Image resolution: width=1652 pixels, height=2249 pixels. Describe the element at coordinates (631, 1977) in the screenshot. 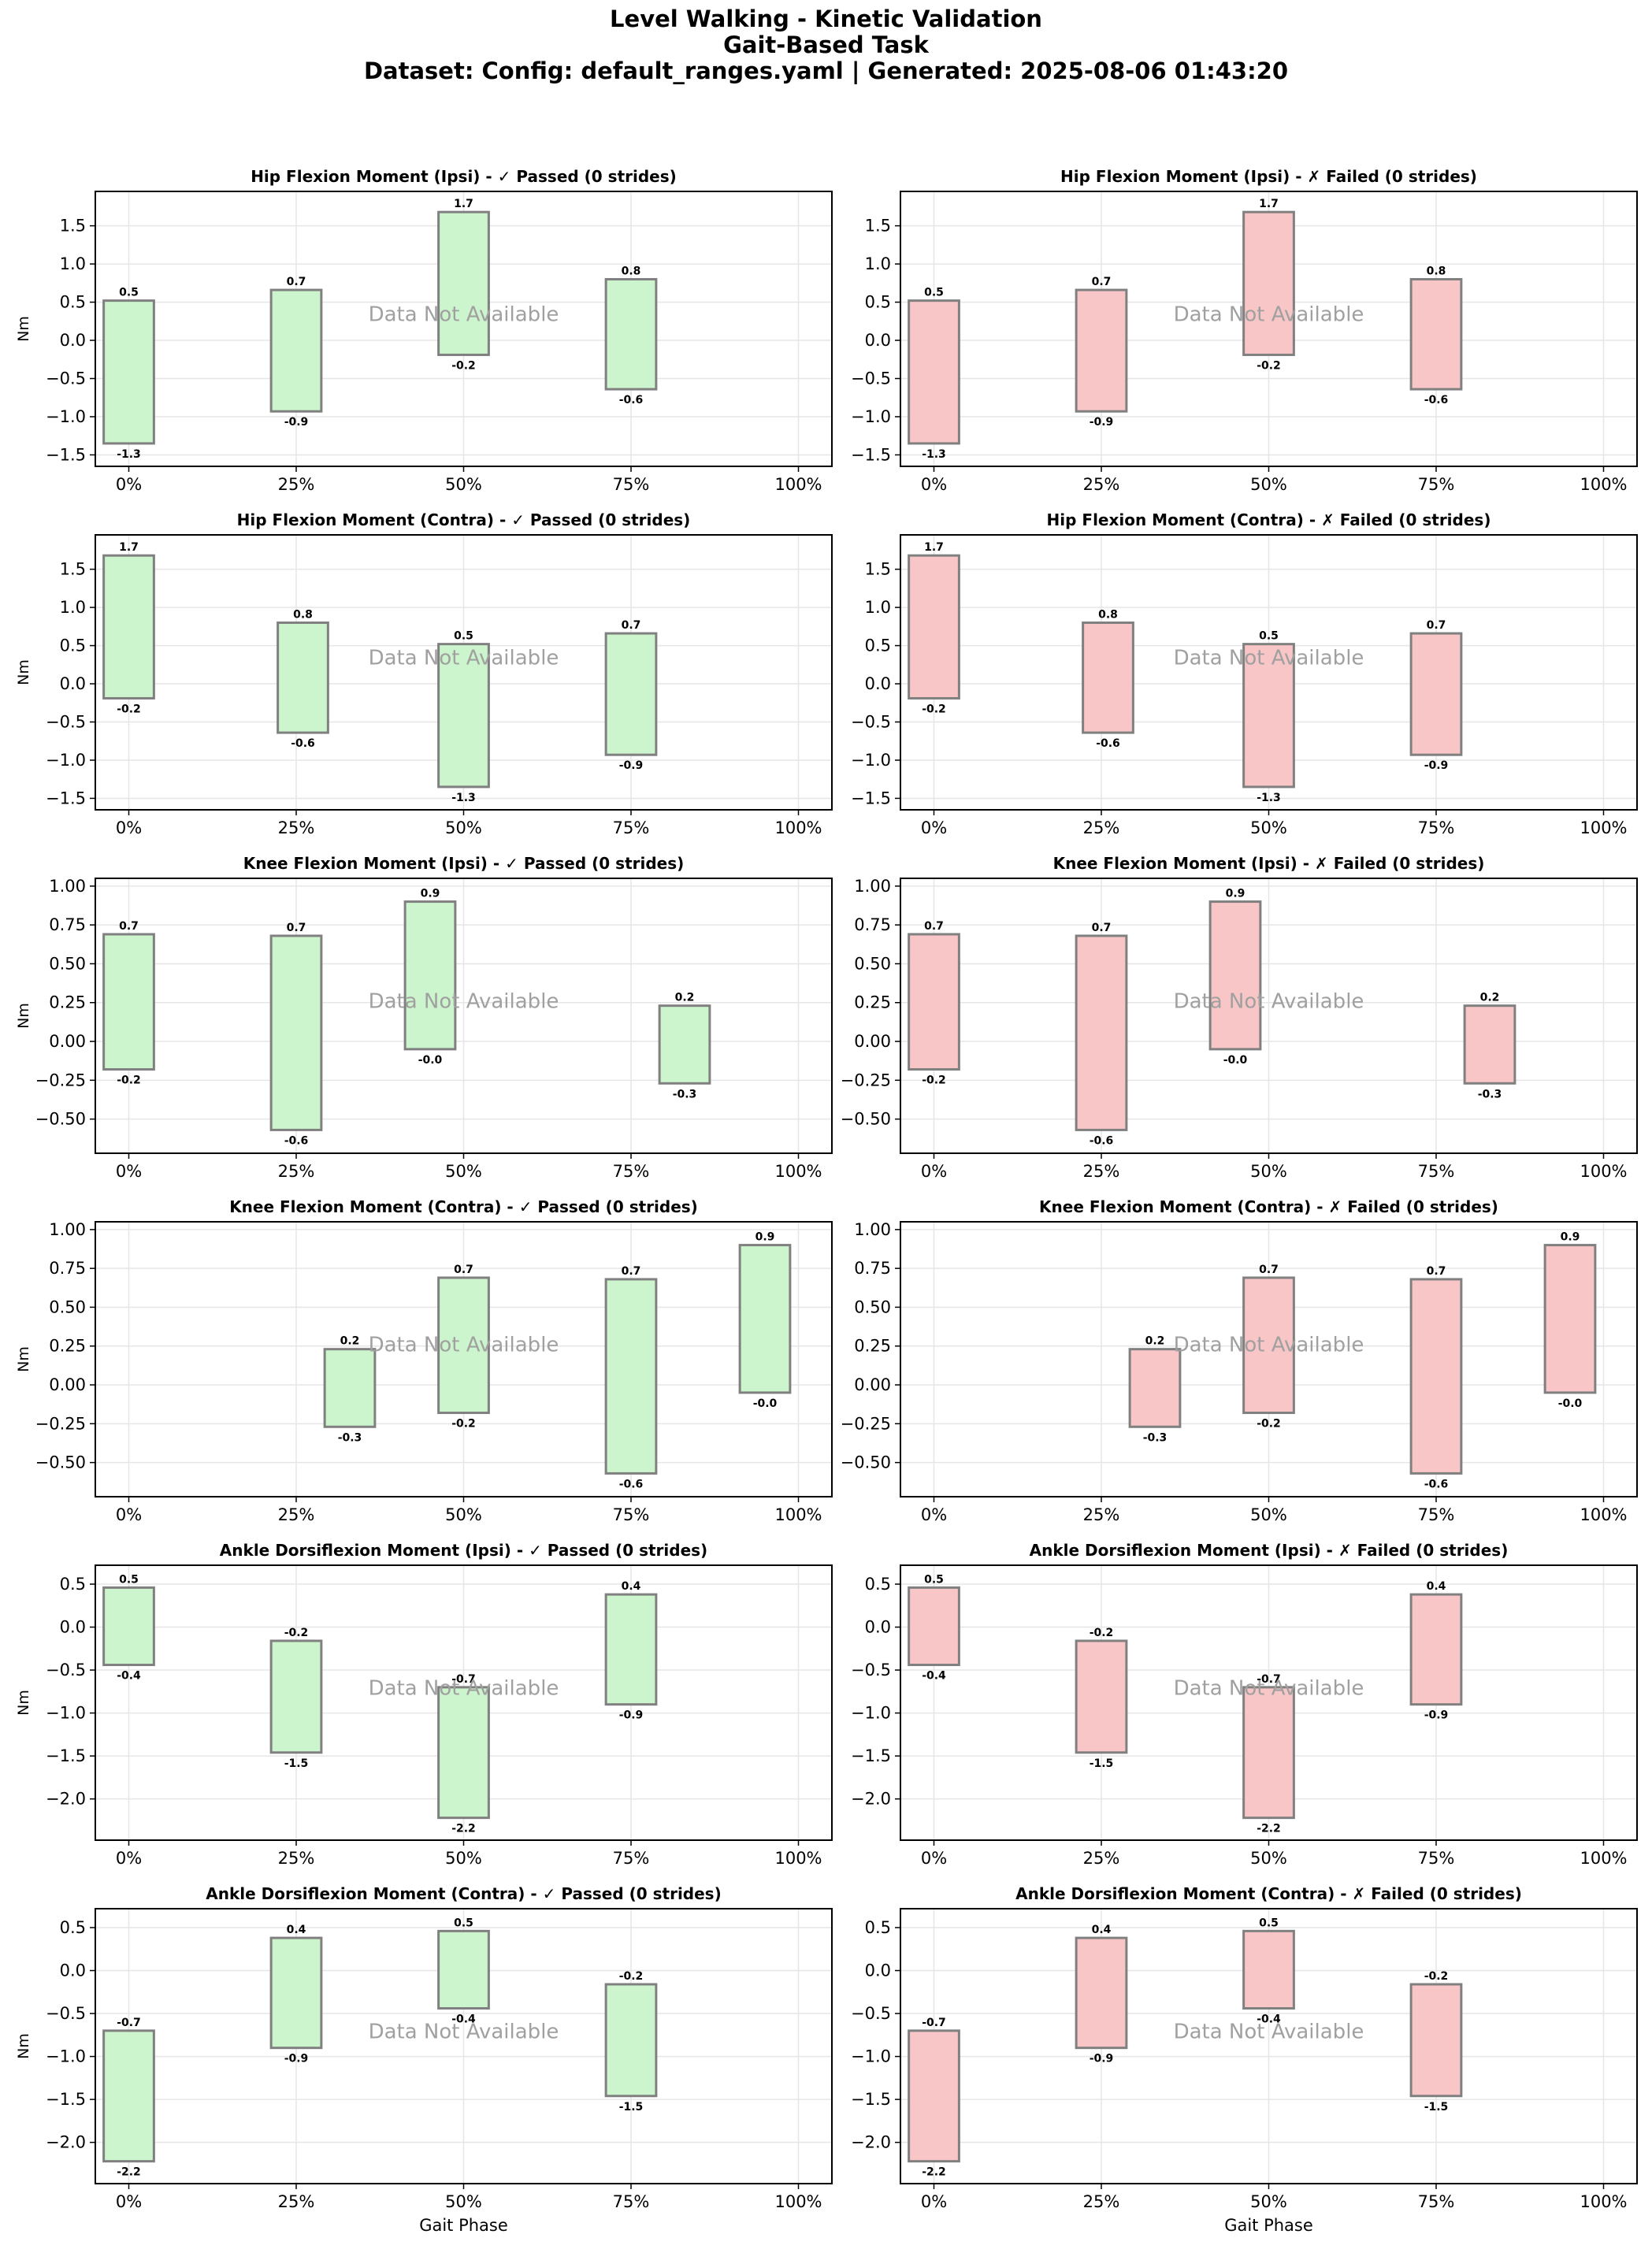

I see `range-max-label: -0.2` at that location.